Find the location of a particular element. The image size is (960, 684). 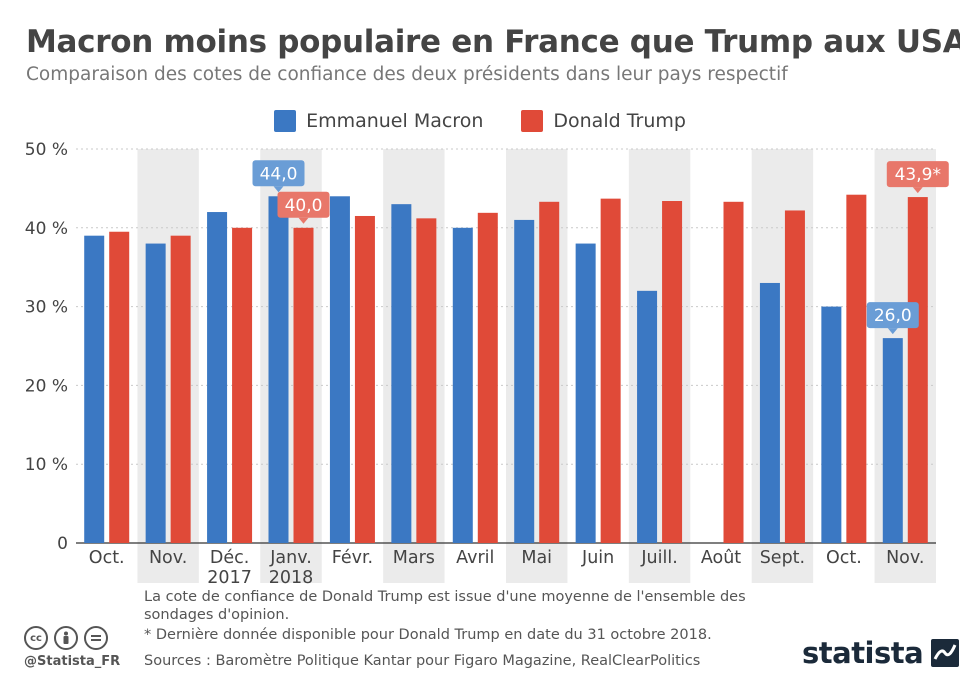

y-tick-label: 50 % is located at coordinates (46, 150).